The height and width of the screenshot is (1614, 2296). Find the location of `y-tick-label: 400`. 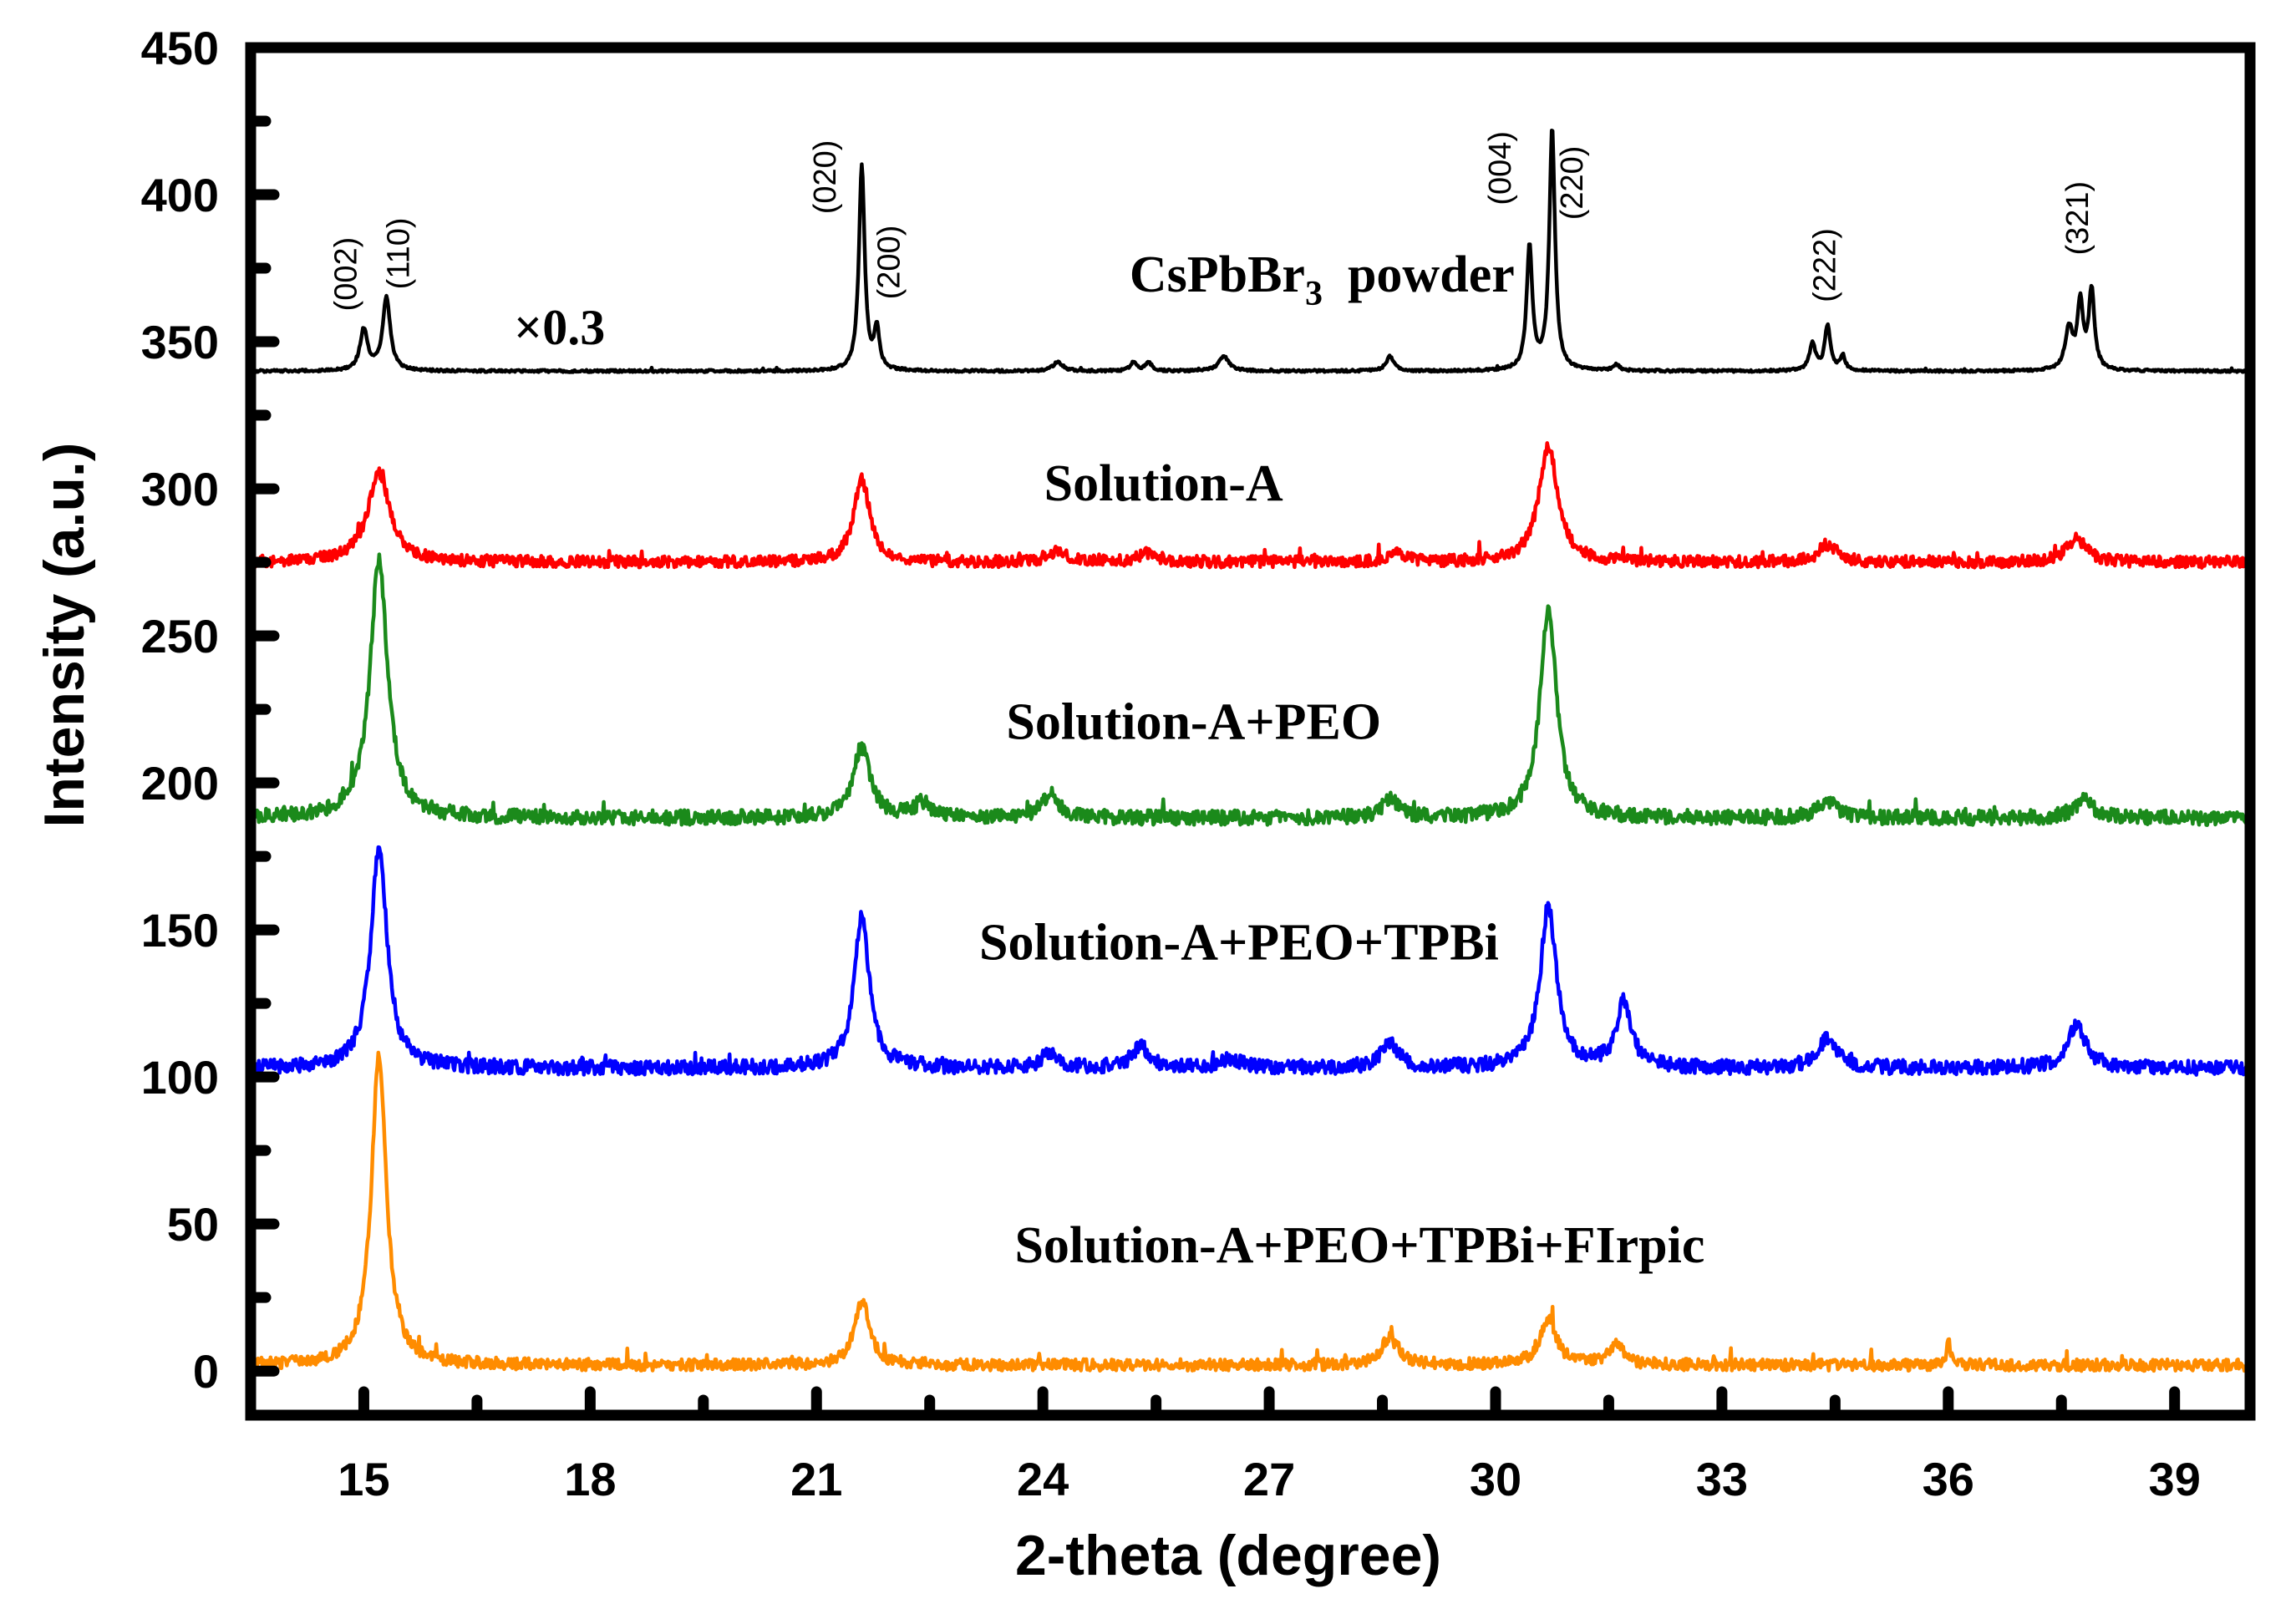

y-tick-label: 400 is located at coordinates (180, 195).